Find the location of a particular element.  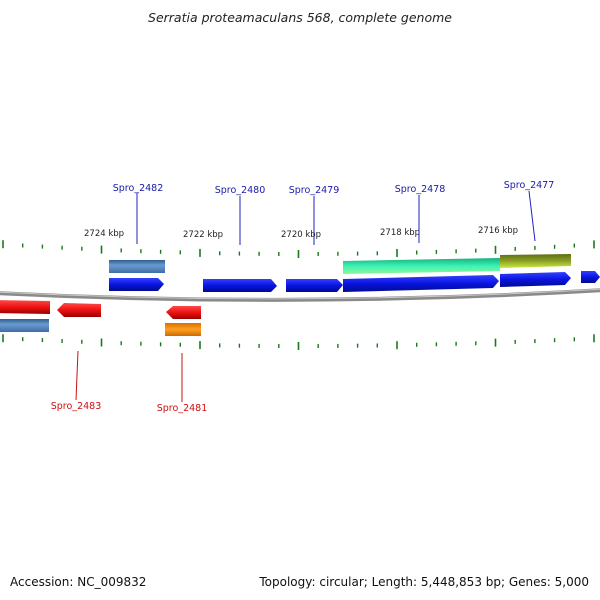

gene-label-spro-2477: Spro_2477 is located at coordinates (529, 185).